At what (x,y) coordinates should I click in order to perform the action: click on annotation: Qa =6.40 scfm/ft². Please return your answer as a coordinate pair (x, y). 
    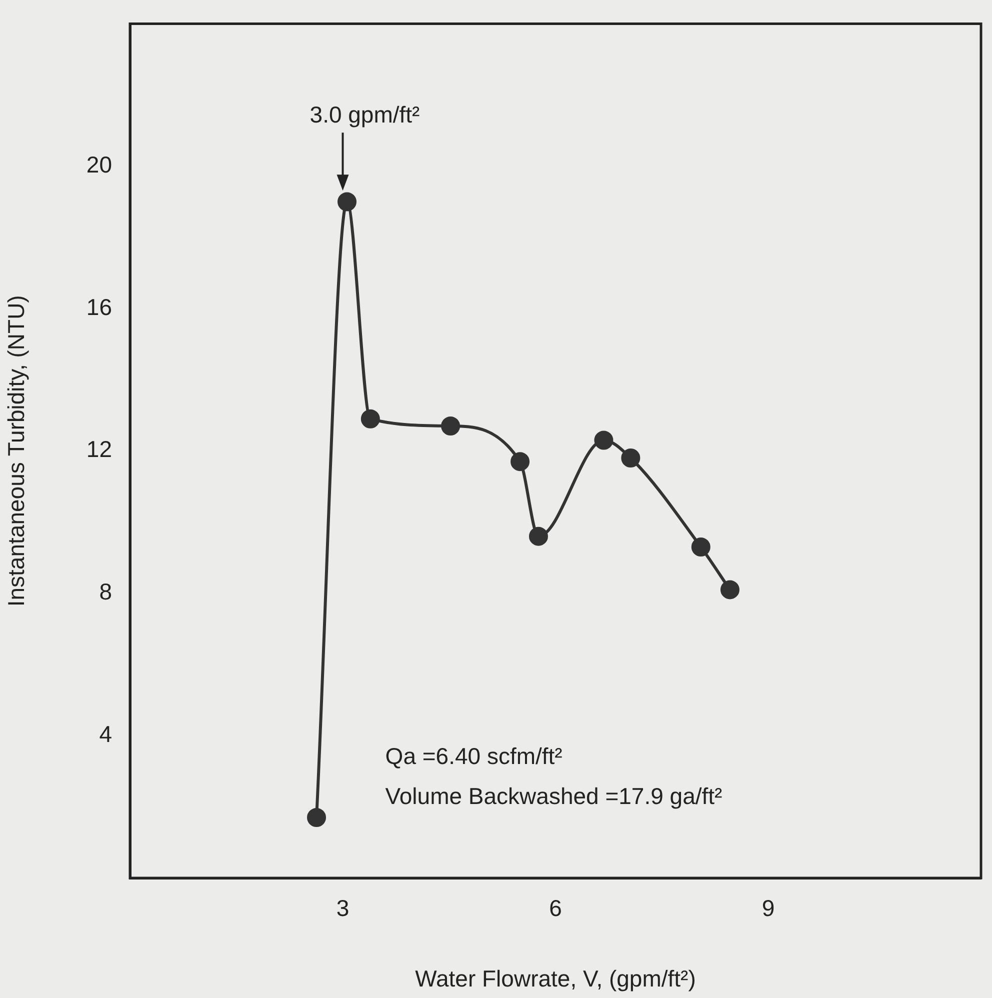
    Looking at the image, I should click on (474, 756).